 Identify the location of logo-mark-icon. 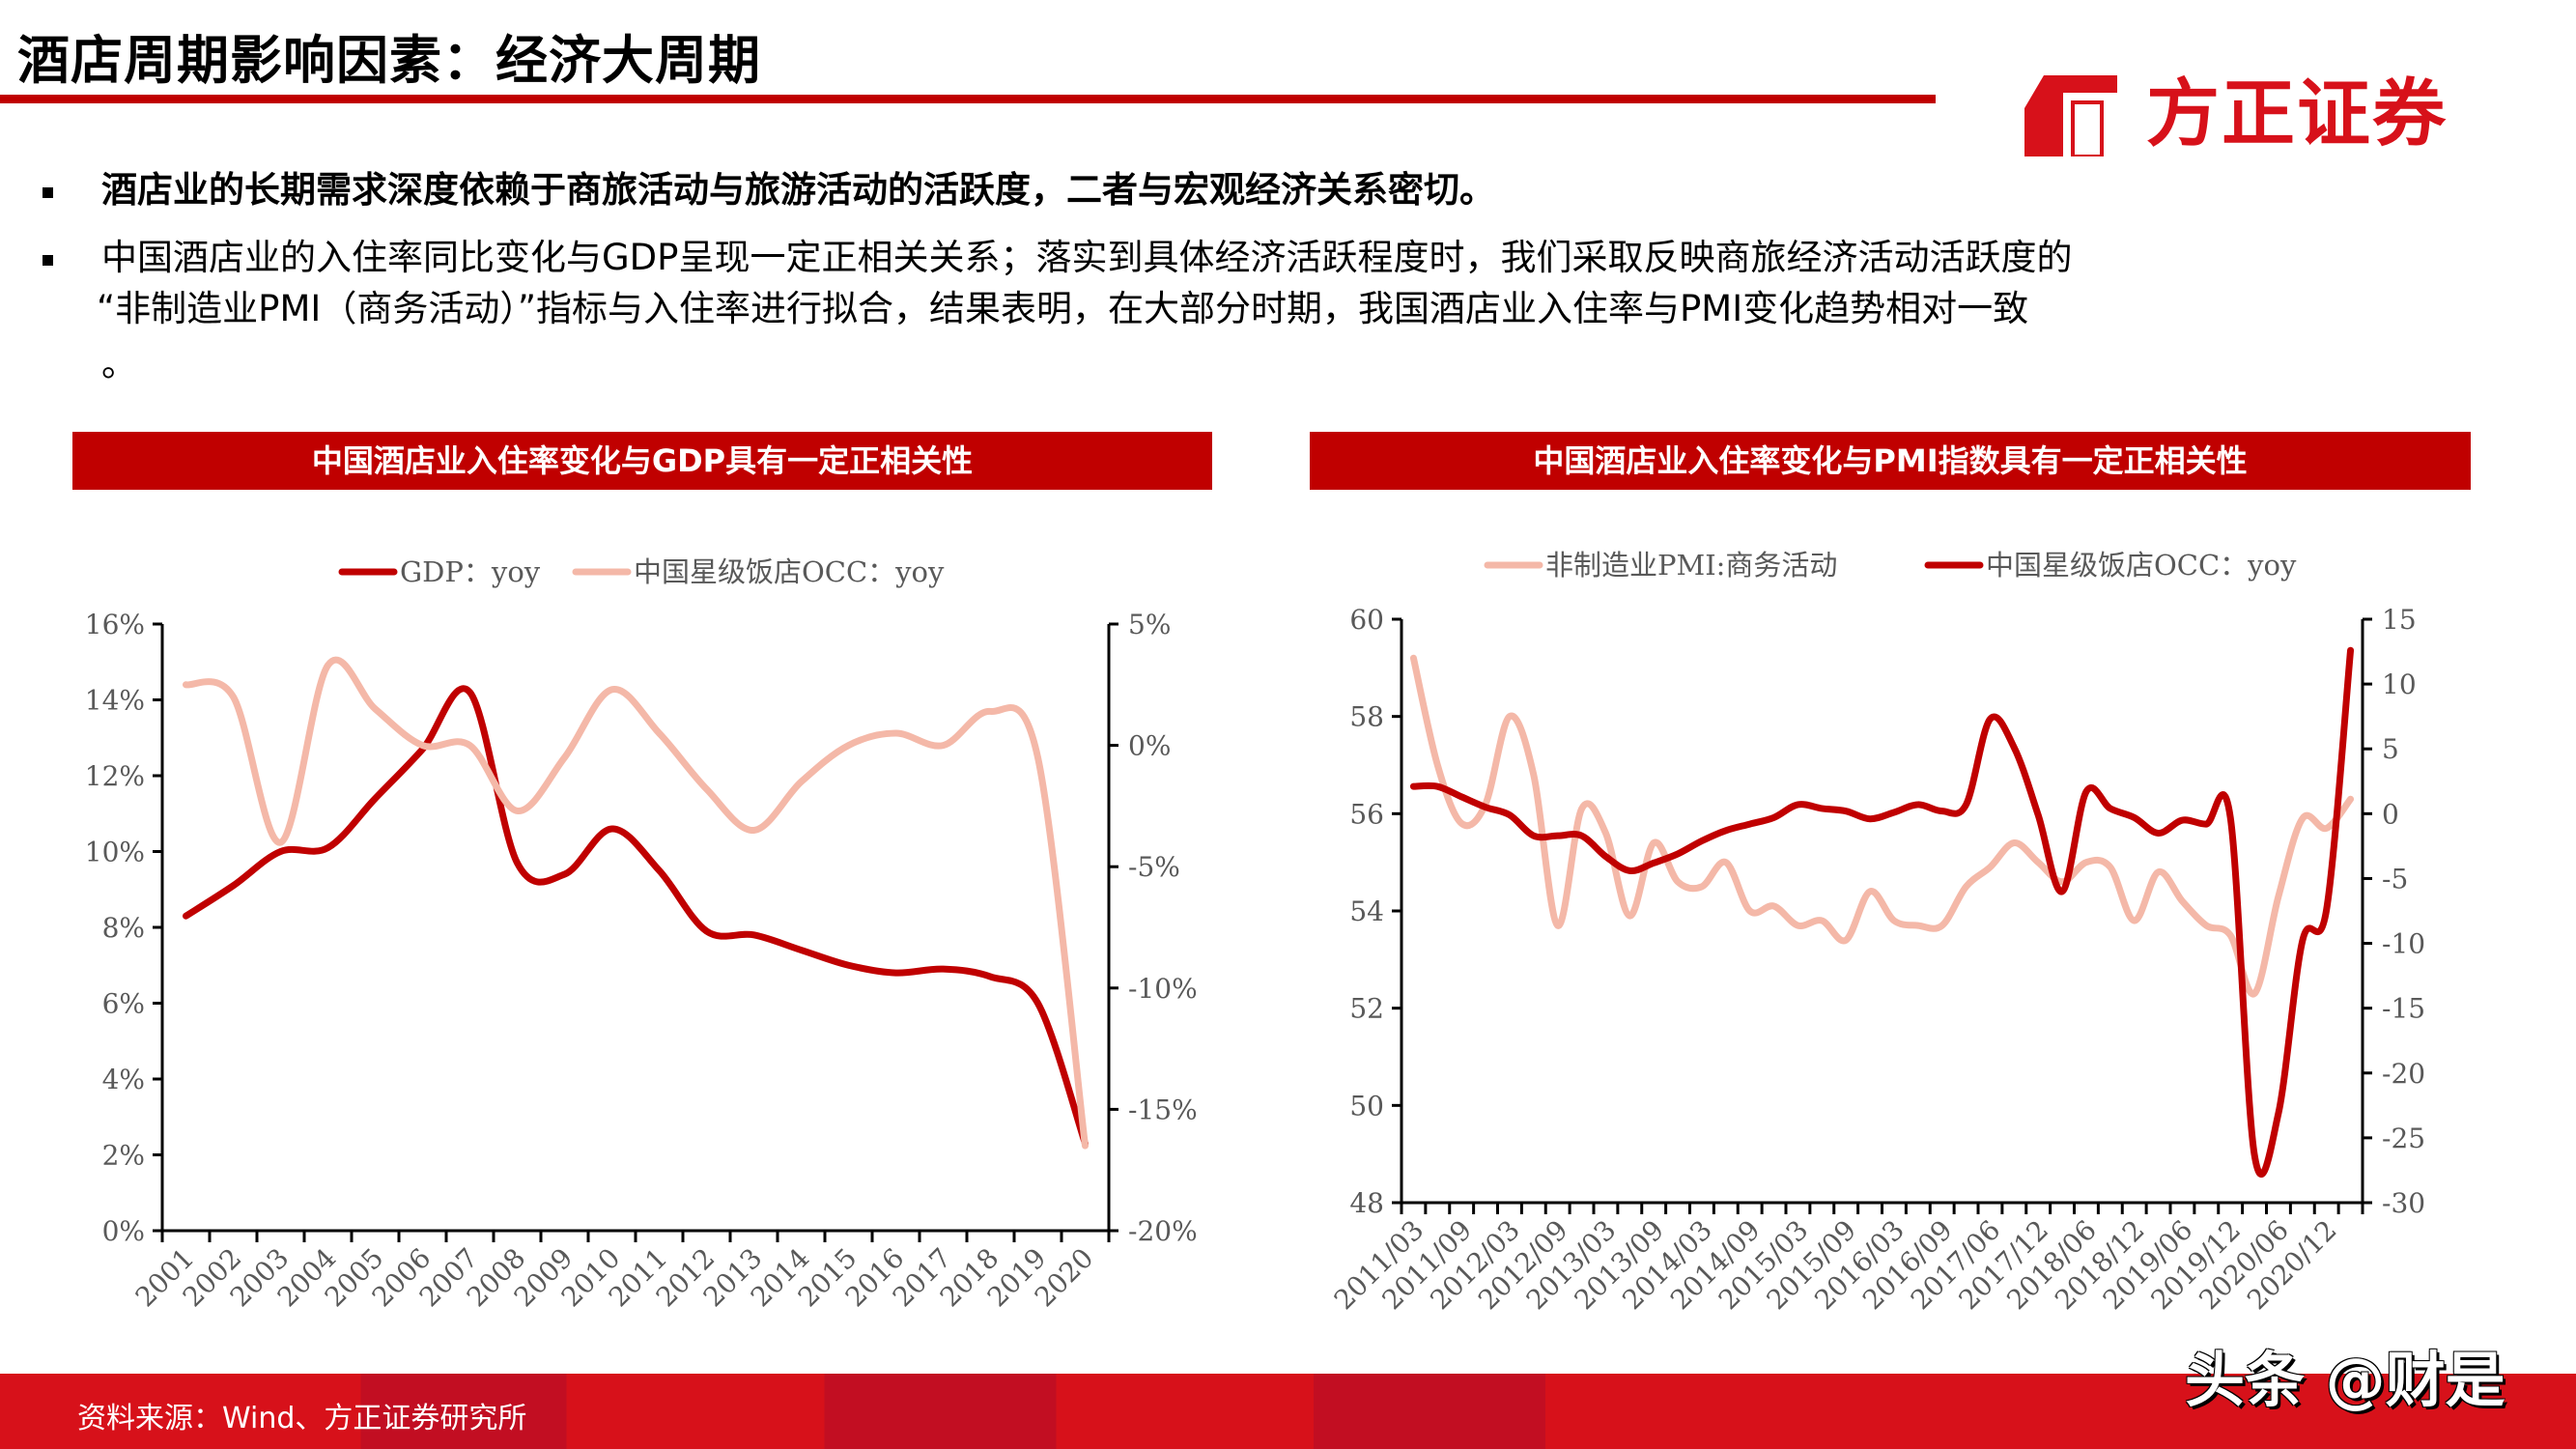
(2070, 115).